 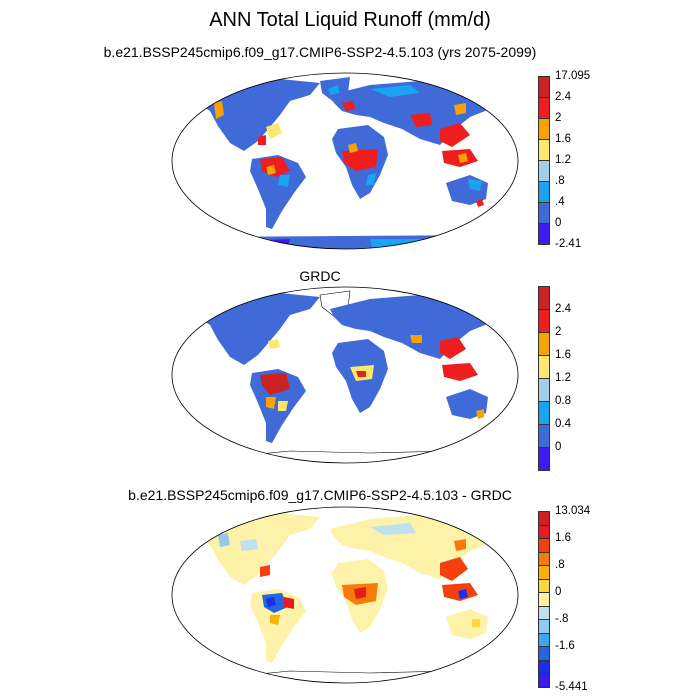 I want to click on colorbar-label: -1.6, so click(x=565, y=646).